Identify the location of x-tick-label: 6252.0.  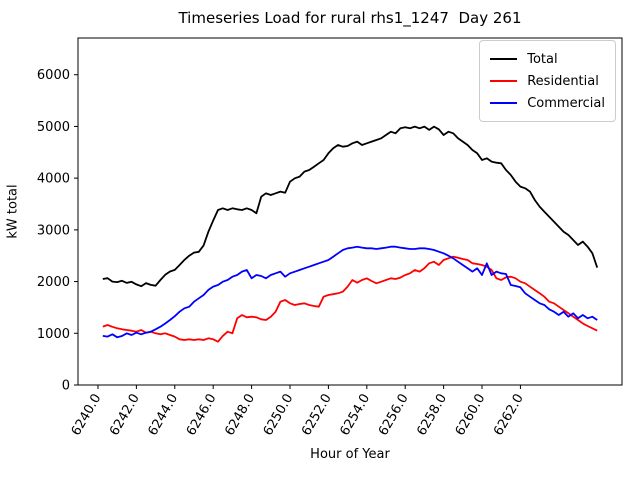
(317, 415).